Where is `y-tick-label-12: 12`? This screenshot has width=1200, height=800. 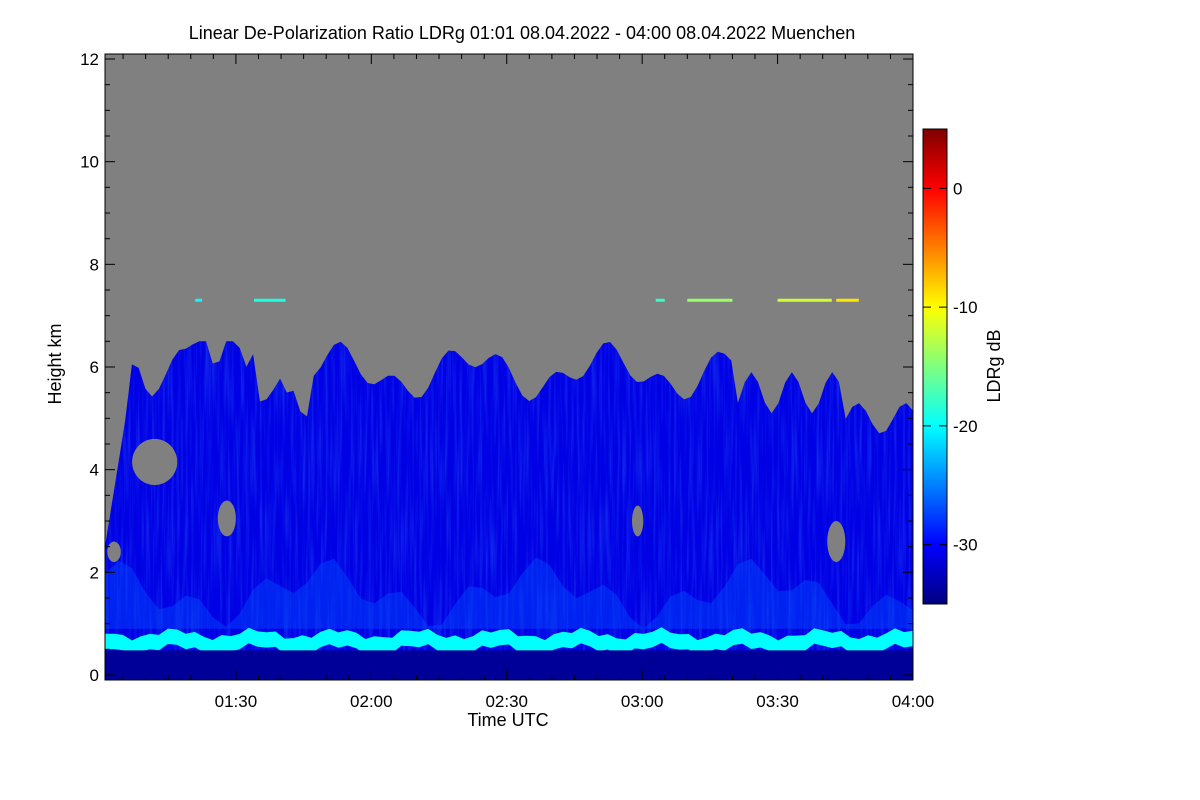
y-tick-label-12: 12 is located at coordinates (89, 59).